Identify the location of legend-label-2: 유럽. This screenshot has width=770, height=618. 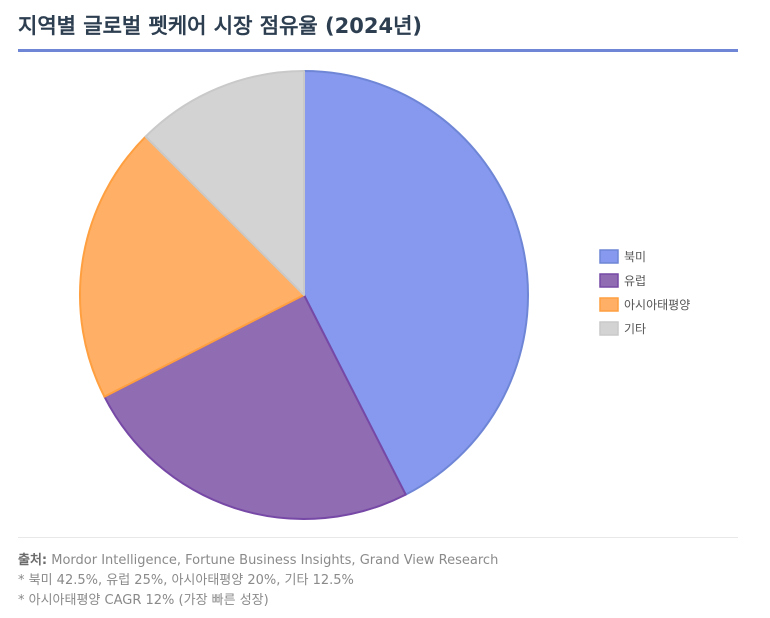
(635, 281).